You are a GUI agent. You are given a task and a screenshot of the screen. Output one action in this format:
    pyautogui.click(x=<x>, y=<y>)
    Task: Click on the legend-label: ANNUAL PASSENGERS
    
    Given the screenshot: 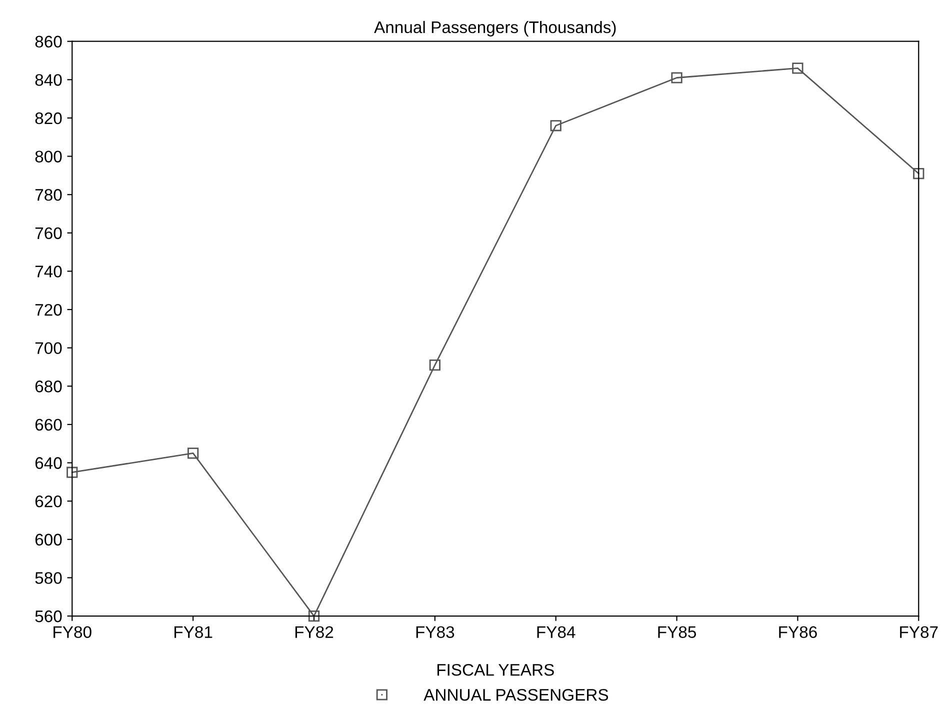 What is the action you would take?
    pyautogui.click(x=516, y=694)
    